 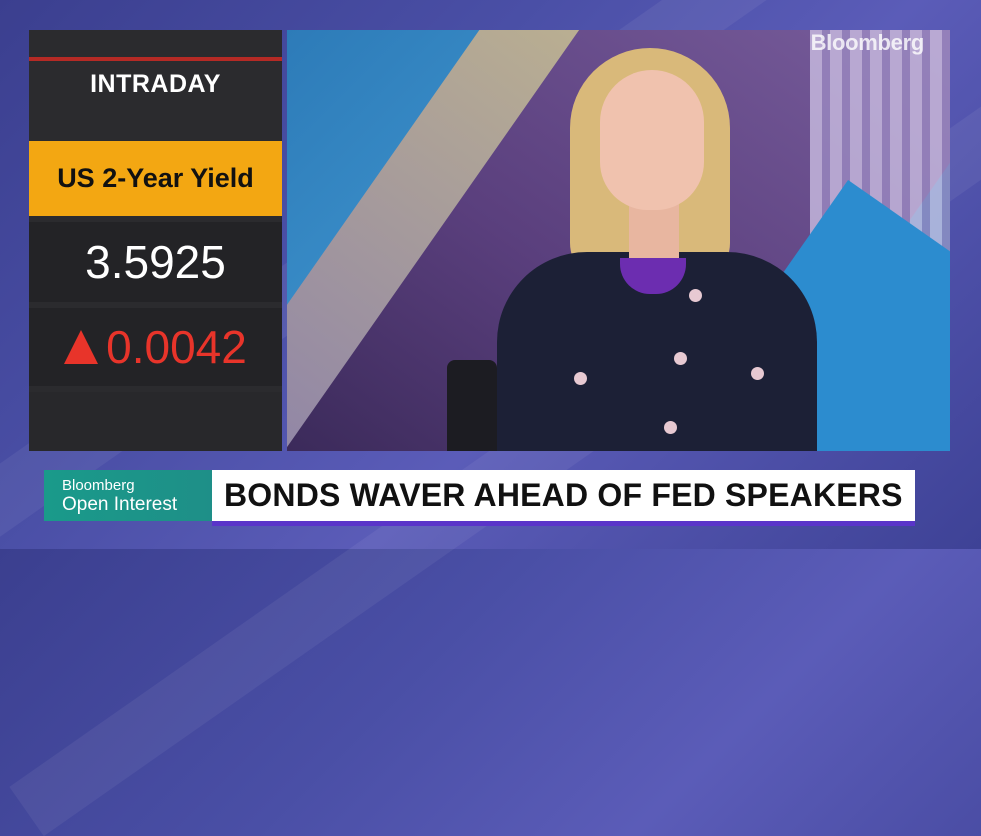 I want to click on yield-change: 0.0042, so click(x=155, y=347).